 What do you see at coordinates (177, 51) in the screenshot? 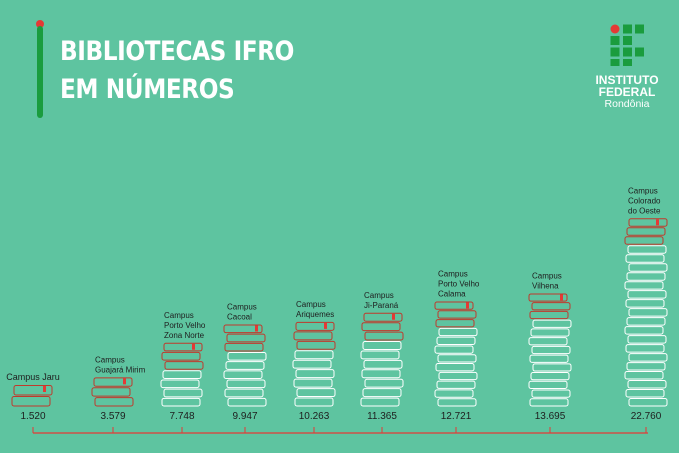
I see `page-title-line-1: BIBLIOTECAS IFRO` at bounding box center [177, 51].